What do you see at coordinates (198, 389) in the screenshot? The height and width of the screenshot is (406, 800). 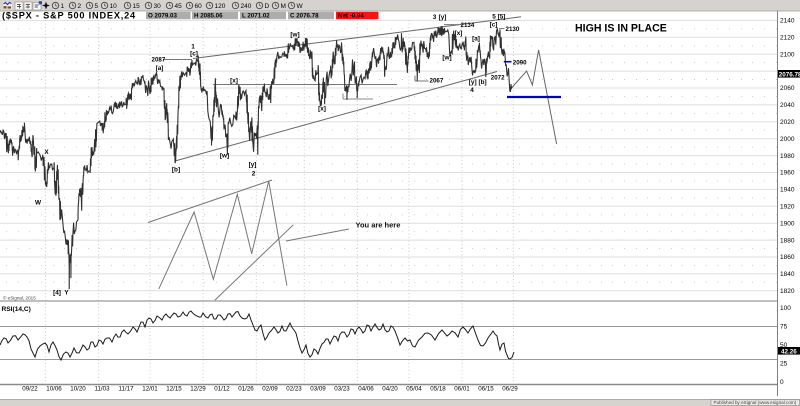 I see `svg-text: 12/29` at bounding box center [198, 389].